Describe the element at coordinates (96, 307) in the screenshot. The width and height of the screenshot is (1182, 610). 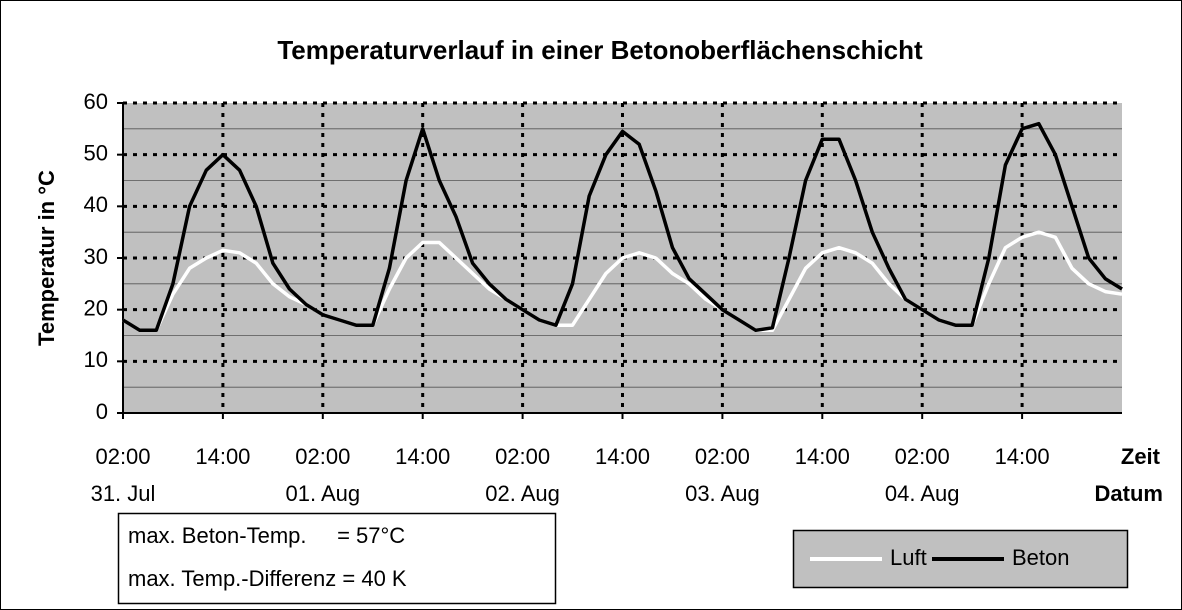
I see `y-tick-label: 20` at that location.